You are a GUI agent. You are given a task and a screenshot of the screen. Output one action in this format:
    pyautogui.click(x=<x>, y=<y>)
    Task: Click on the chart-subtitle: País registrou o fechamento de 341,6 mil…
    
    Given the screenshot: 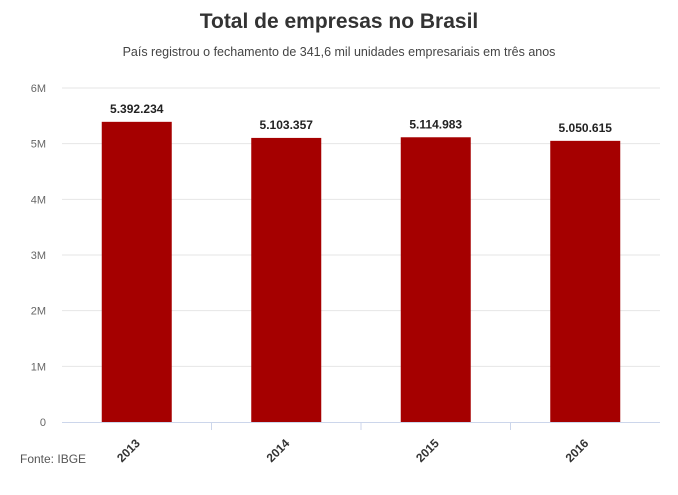 What is the action you would take?
    pyautogui.click(x=339, y=52)
    